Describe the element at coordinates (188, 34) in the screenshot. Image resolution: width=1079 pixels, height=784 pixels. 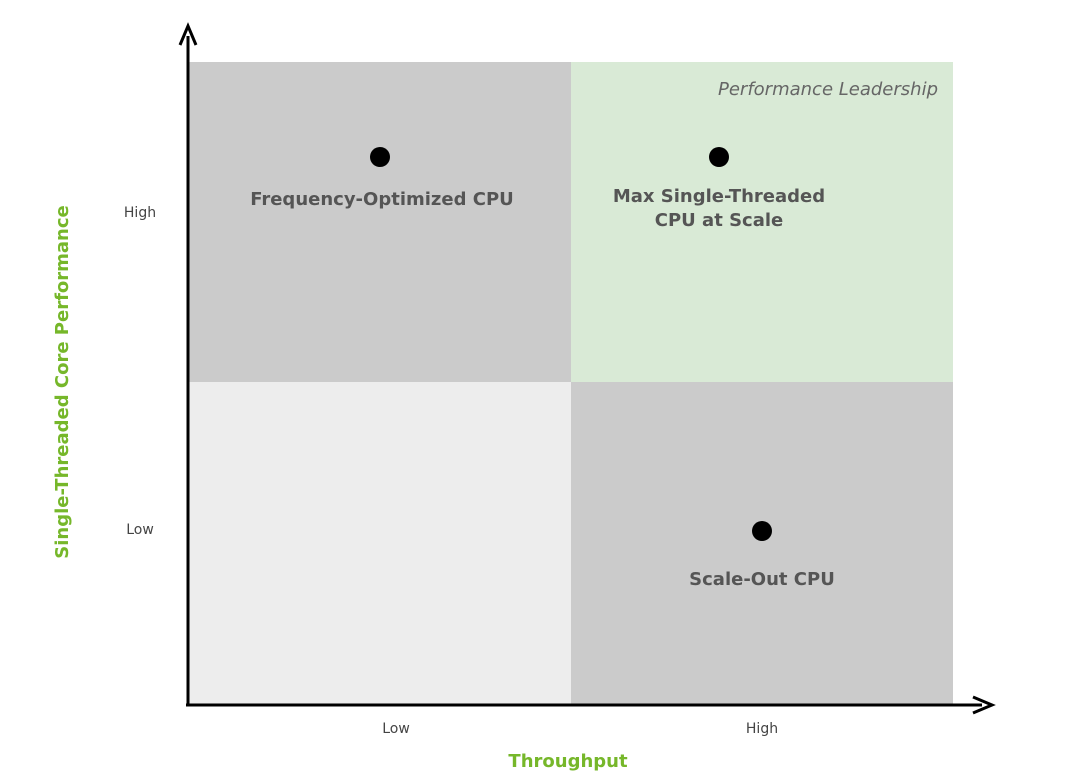
I see `y-axis-arrowhead` at that location.